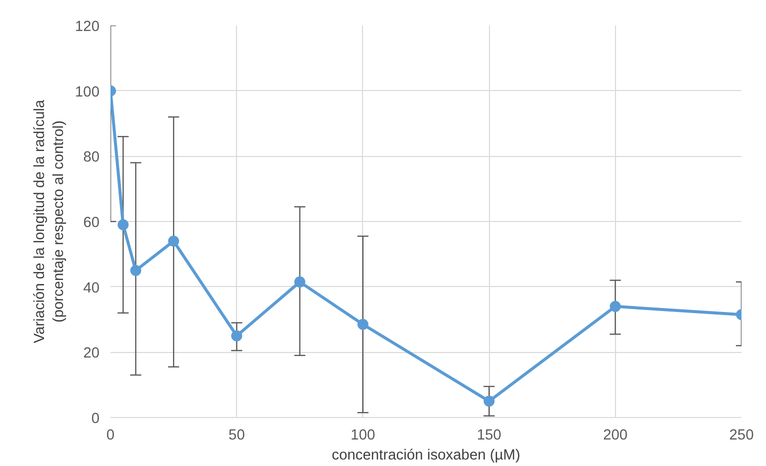 The width and height of the screenshot is (766, 466). I want to click on x-tick-label: 50, so click(236, 436).